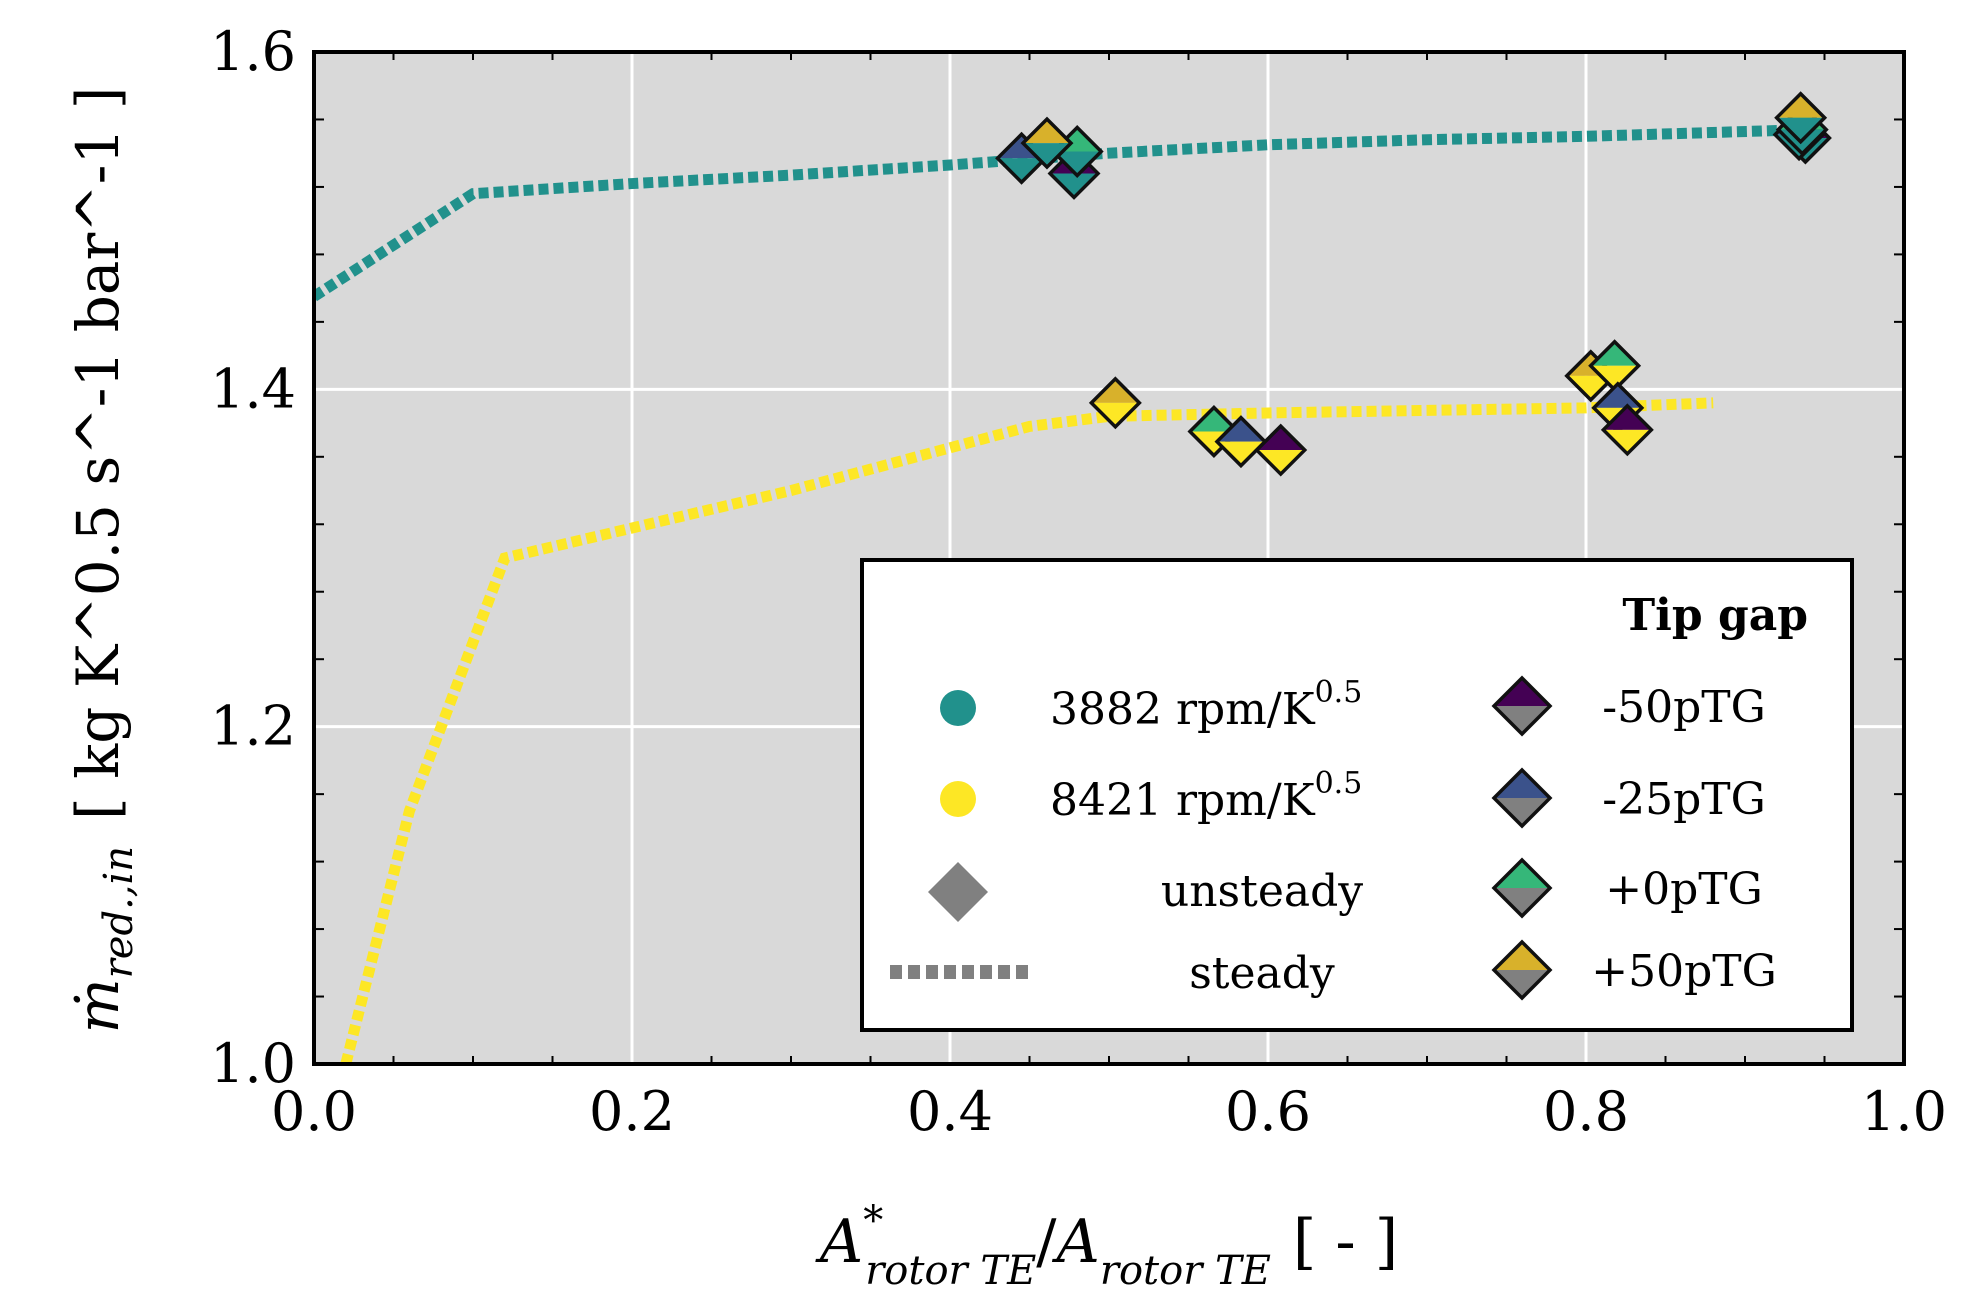  Describe the element at coordinates (1106, 1246) in the screenshot. I see `x-axis-title: A* rotor TE/Arotor TE[ - ]` at that location.